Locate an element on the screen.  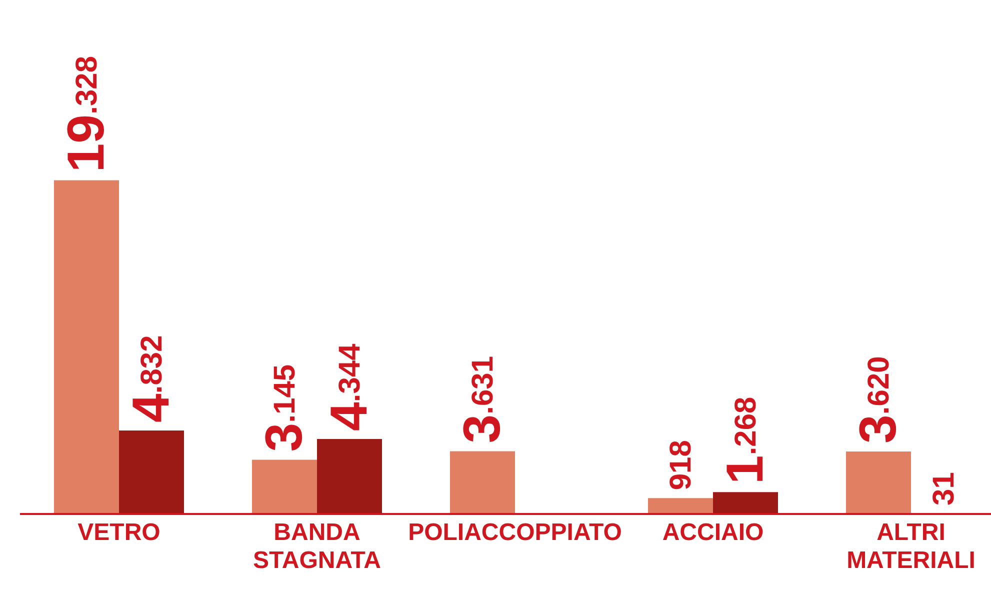
data-label: 3.145 is located at coordinates (285, 408).